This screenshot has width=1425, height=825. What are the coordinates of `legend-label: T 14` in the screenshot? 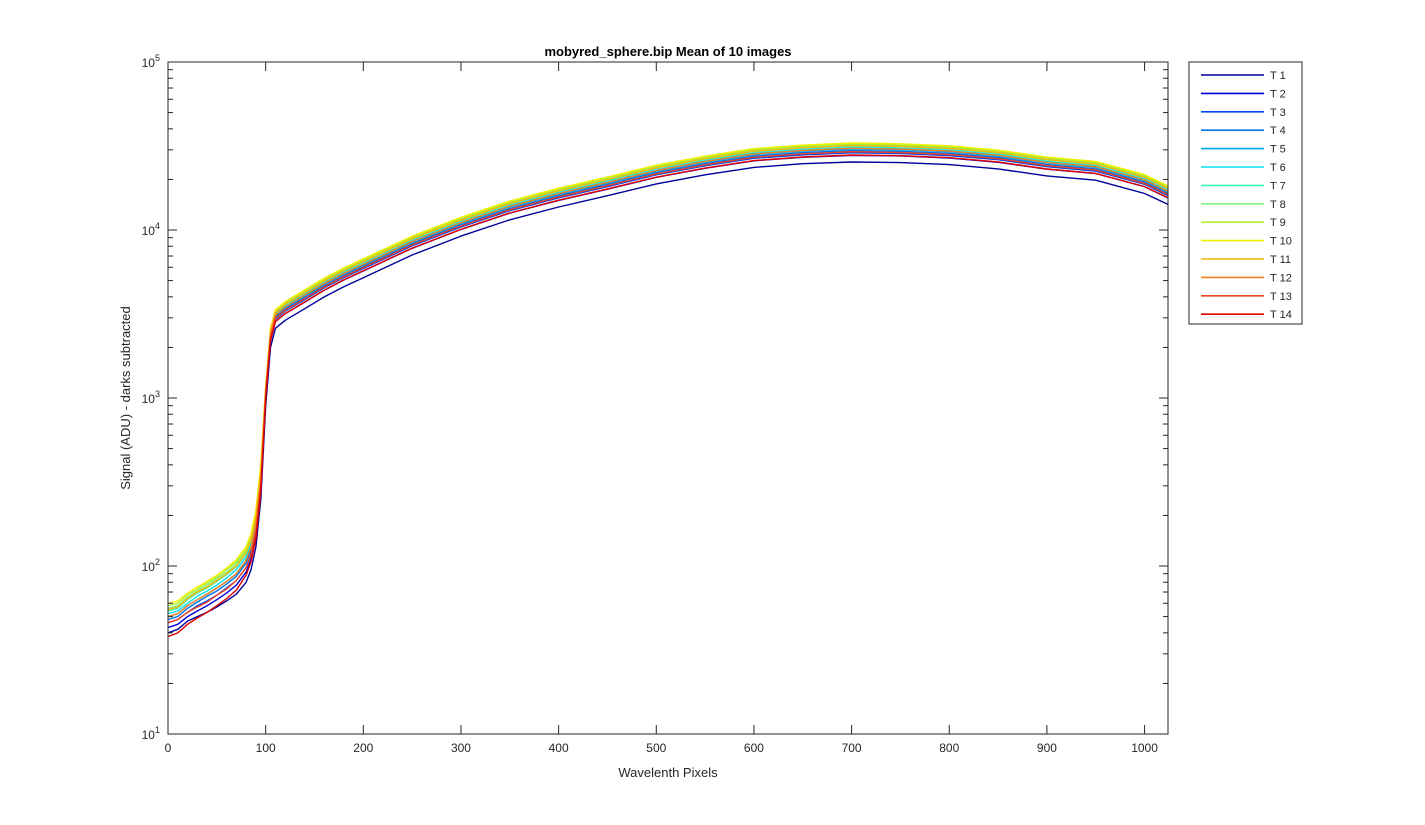 It's located at (1281, 315).